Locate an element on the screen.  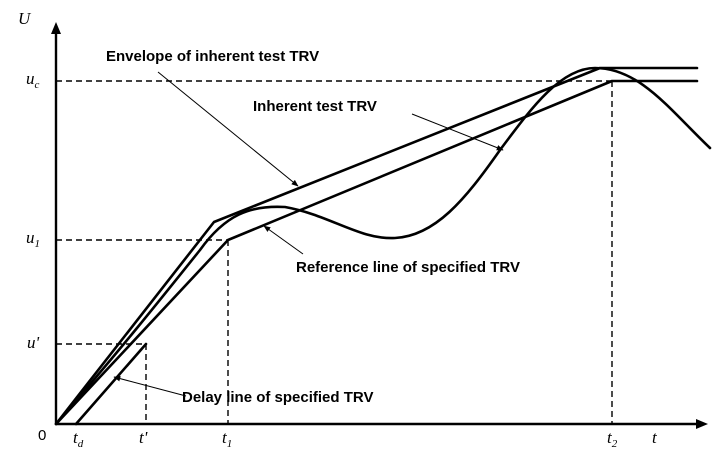
u1-tick-label: u1 is located at coordinates (33, 239).